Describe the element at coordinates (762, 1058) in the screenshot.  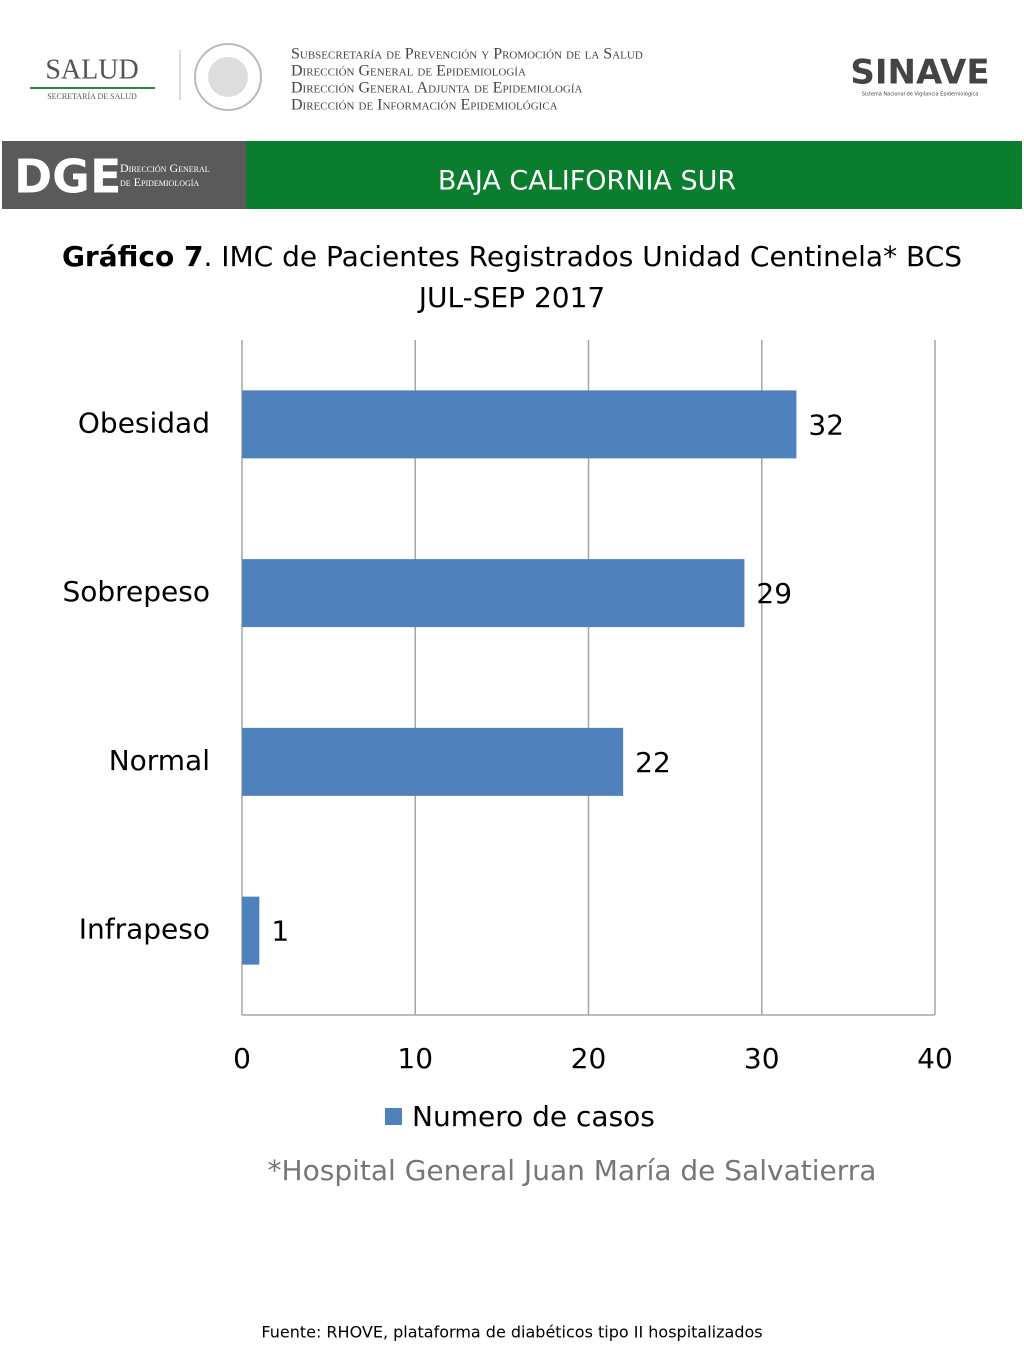
I see `x-tick-label: 30` at that location.